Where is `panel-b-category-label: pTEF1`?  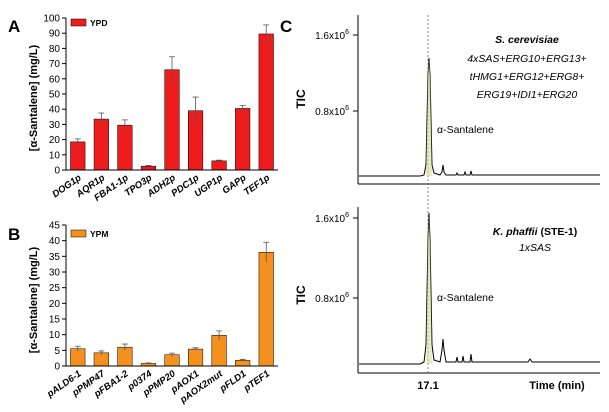 panel-b-category-label: pTEF1 is located at coordinates (256, 381).